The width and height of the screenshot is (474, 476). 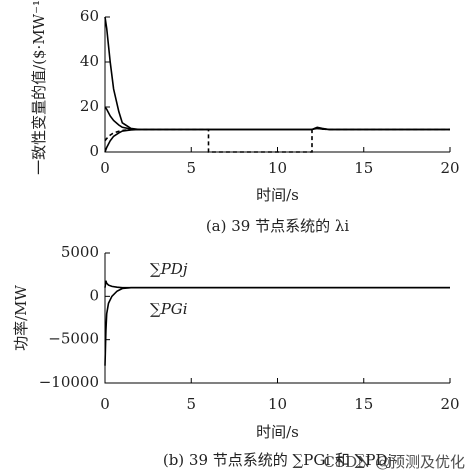 What do you see at coordinates (21, 318) in the screenshot?
I see `y-axis-label: 功率/MW` at bounding box center [21, 318].